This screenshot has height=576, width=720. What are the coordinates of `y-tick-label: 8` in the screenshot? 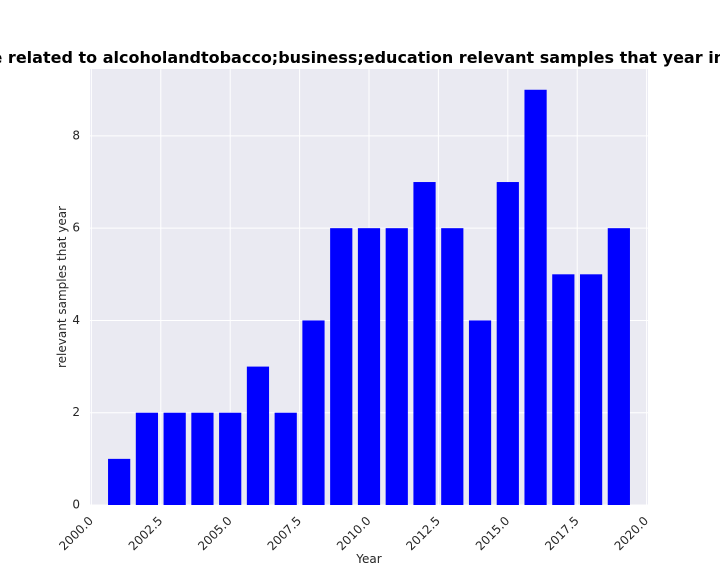 It's located at (76, 135).